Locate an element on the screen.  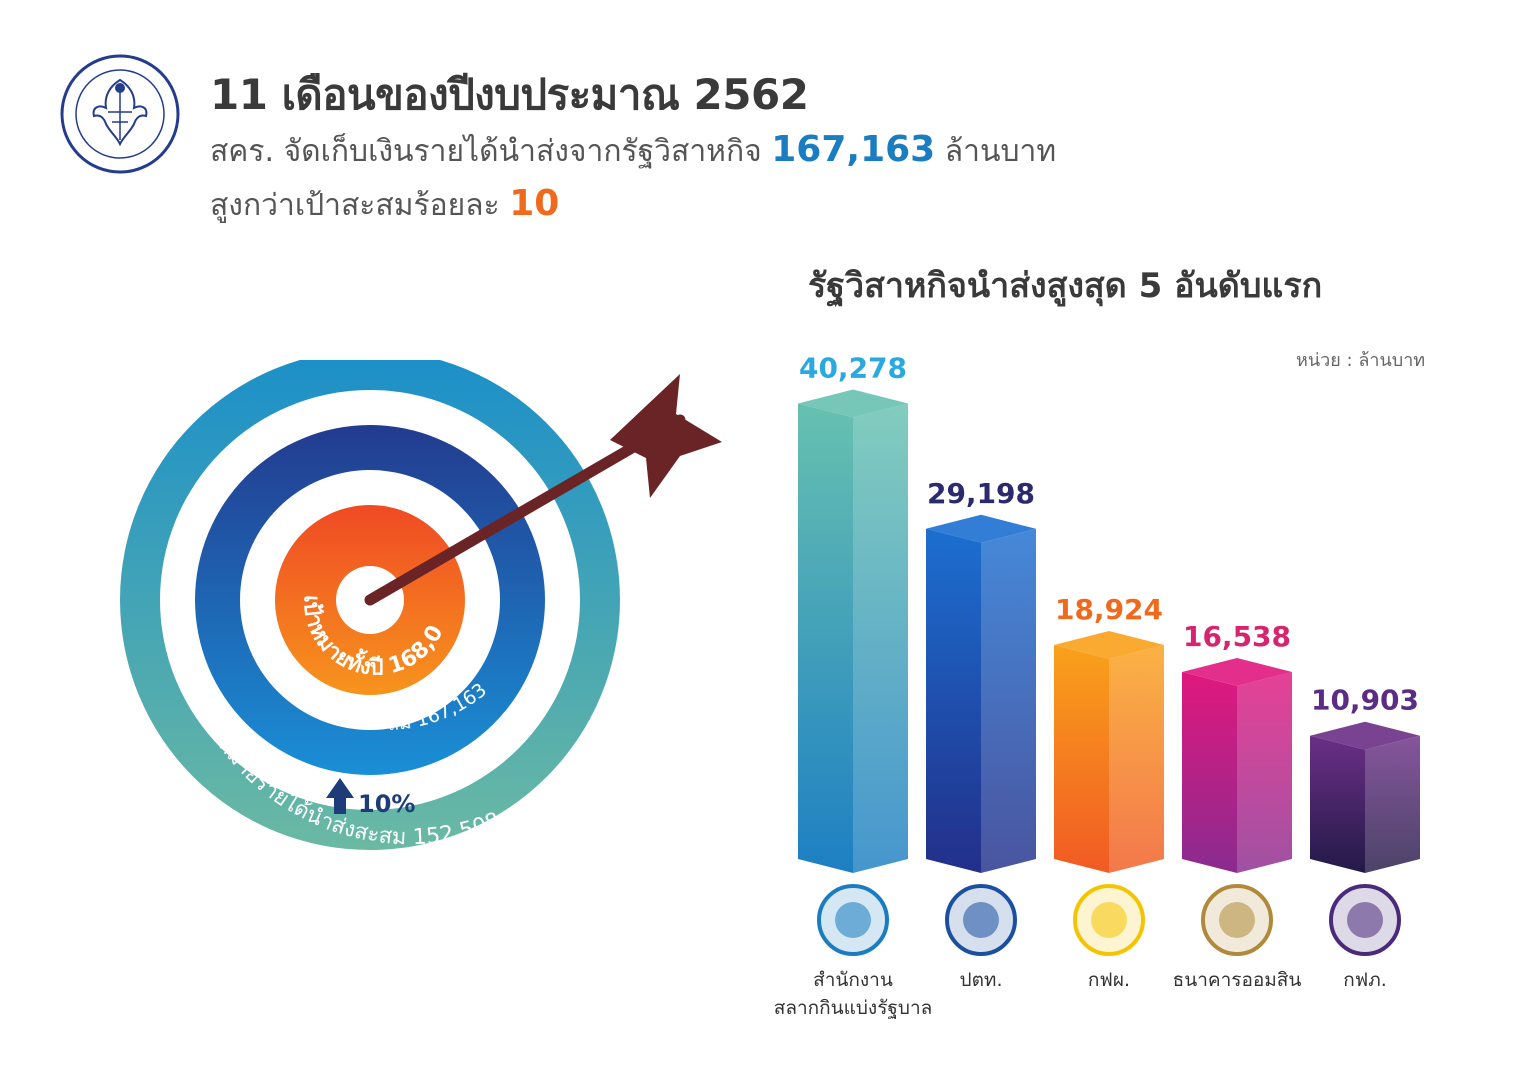
egat-logo-icon is located at coordinates (1109, 920).